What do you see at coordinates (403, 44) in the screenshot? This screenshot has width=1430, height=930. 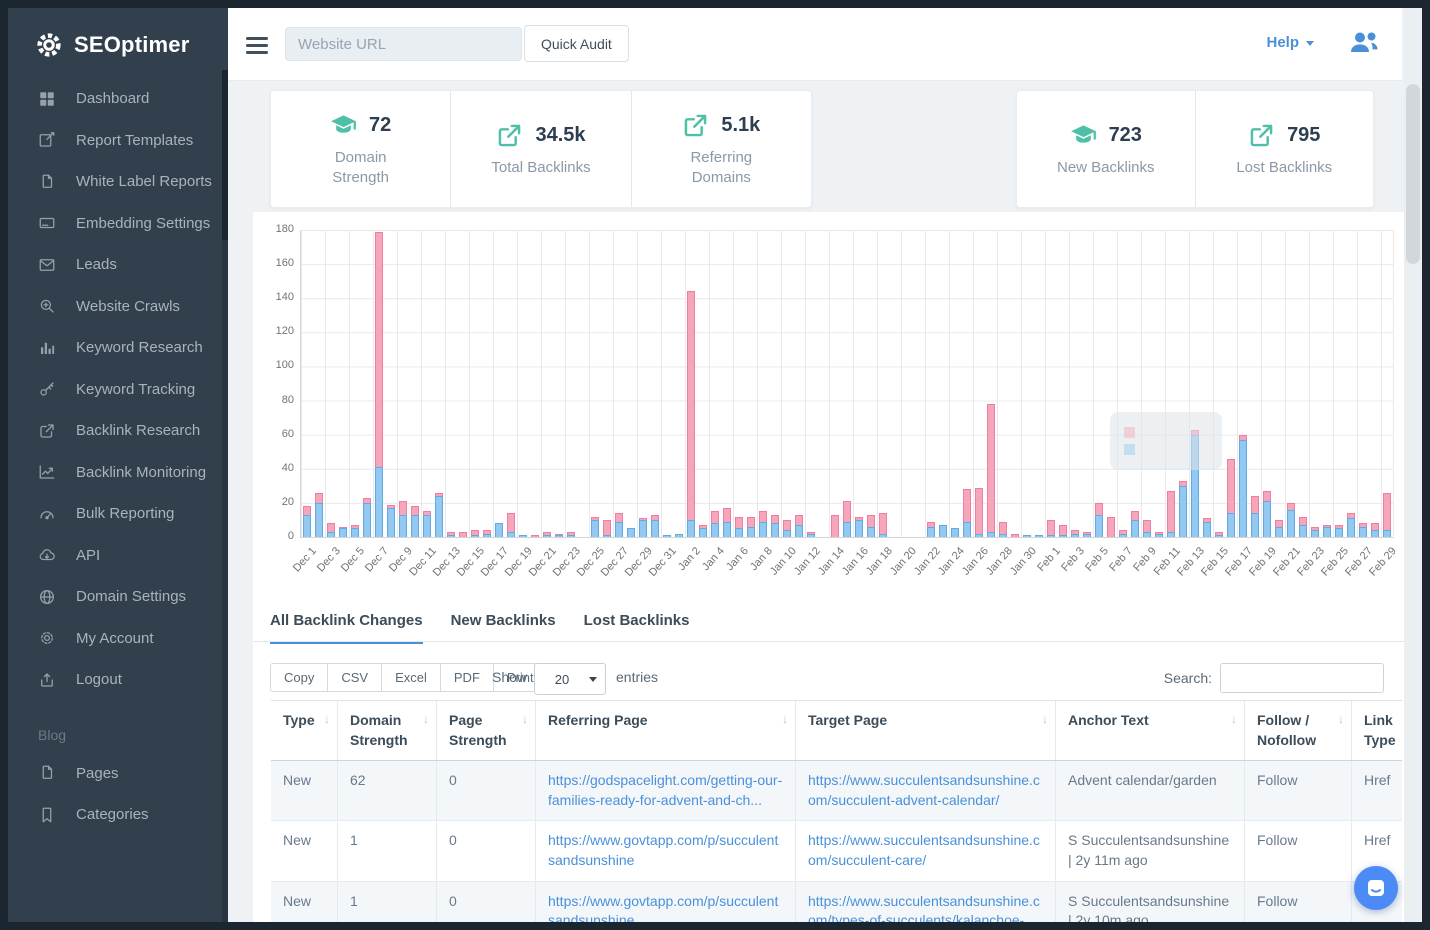 I see `website-url-input` at bounding box center [403, 44].